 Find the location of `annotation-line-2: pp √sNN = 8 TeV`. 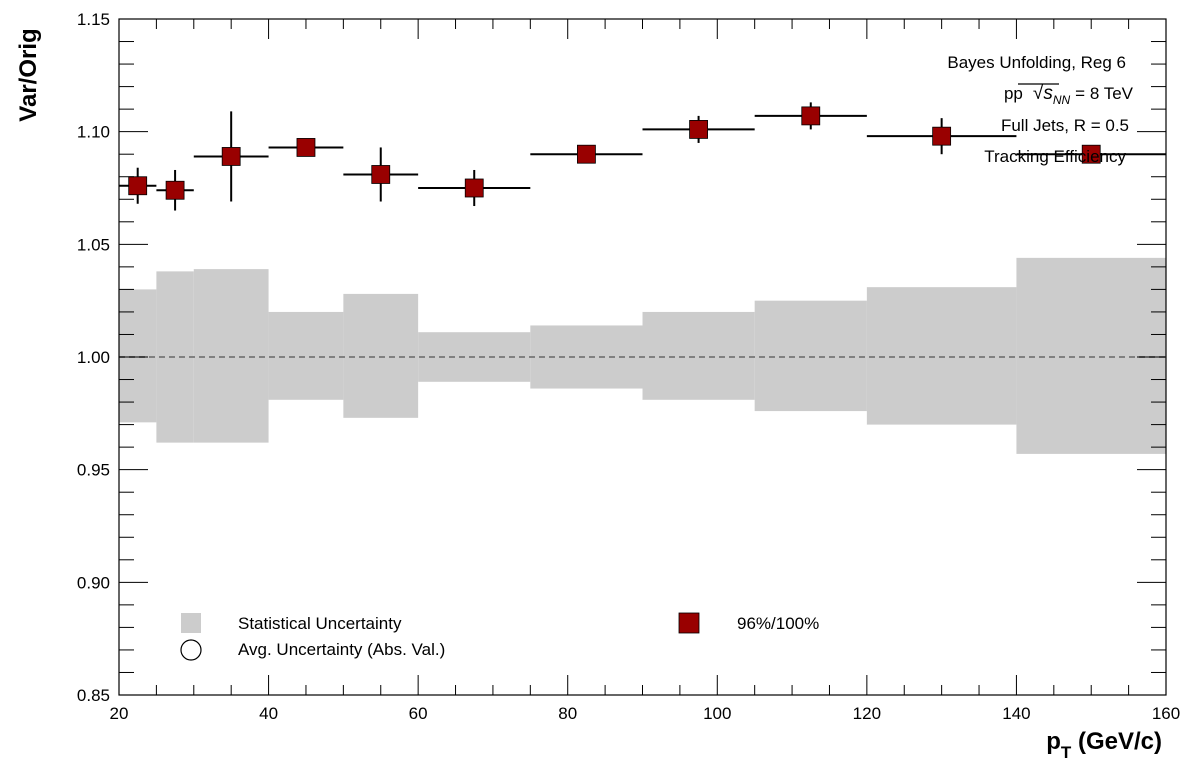

annotation-line-2: pp √sNN = 8 TeV is located at coordinates (1069, 95).